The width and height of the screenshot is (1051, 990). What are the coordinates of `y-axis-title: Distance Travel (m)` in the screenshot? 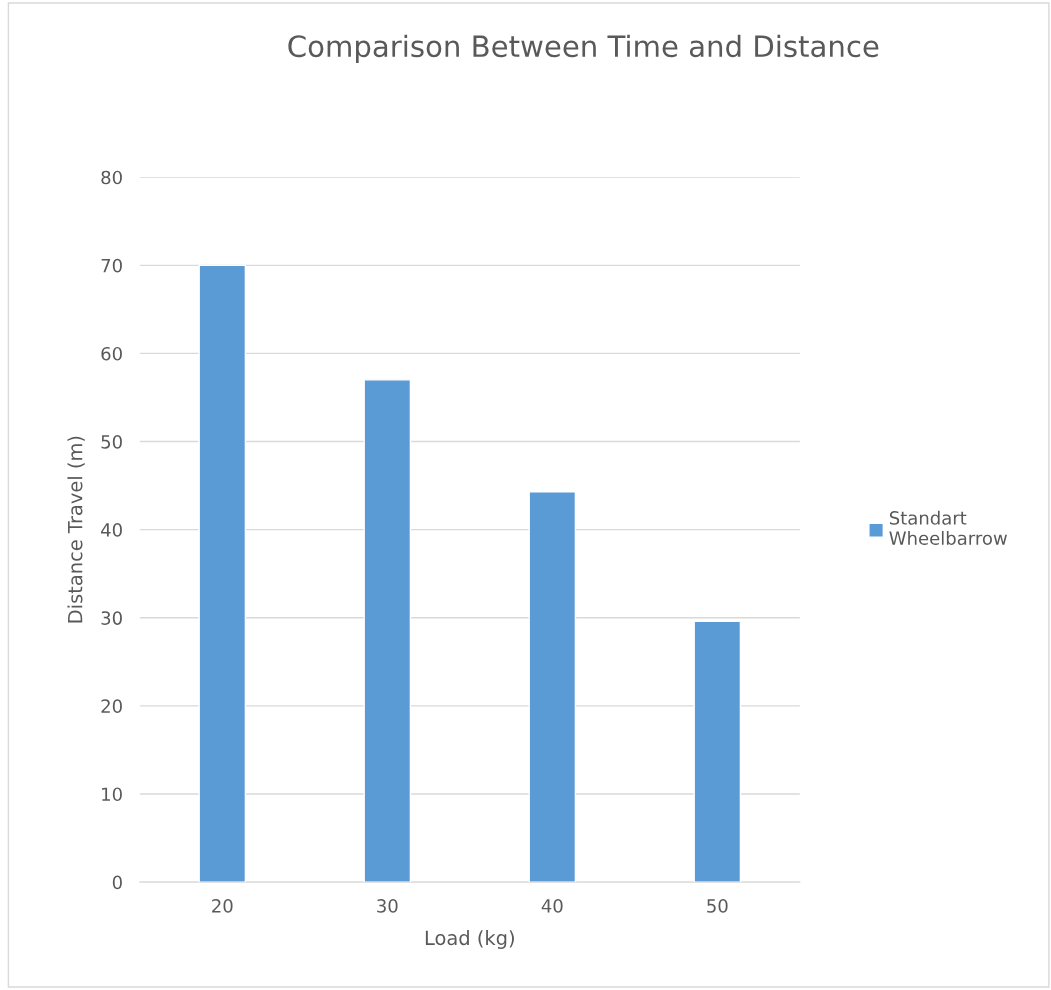 It's located at (76, 529).